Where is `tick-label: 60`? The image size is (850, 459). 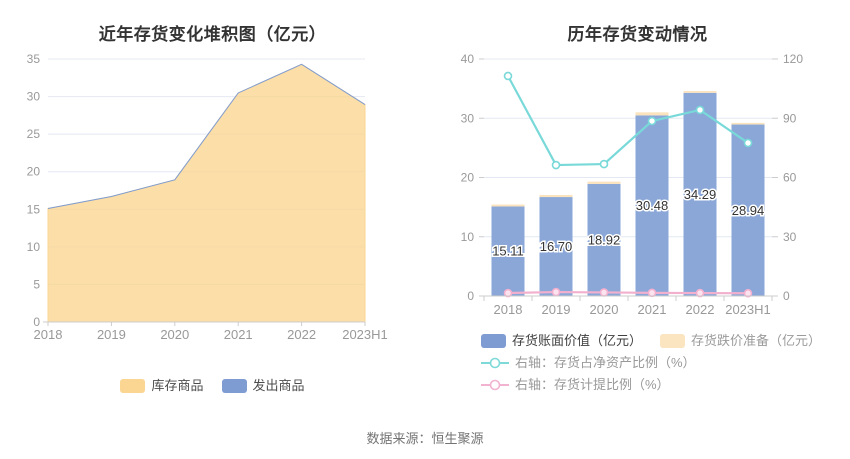 tick-label: 60 is located at coordinates (790, 178).